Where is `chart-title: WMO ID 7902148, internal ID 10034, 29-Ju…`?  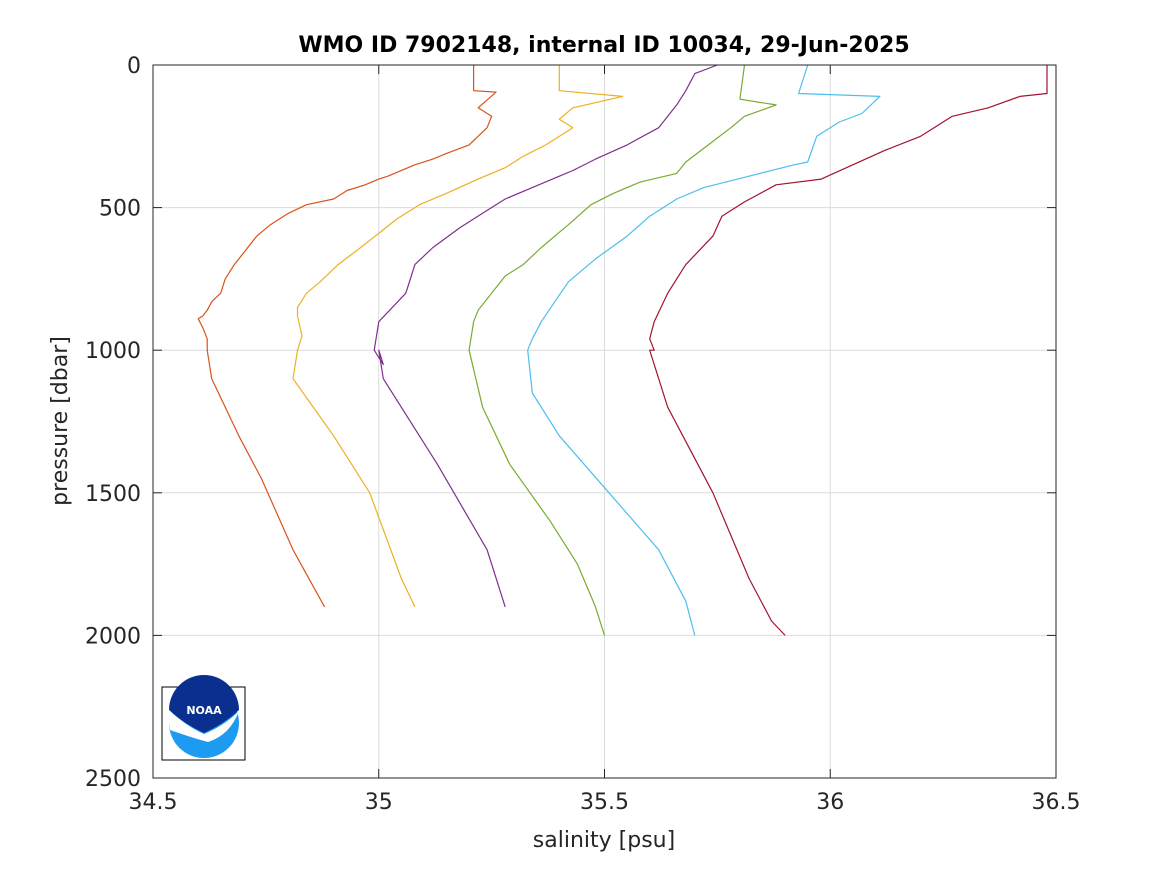 chart-title: WMO ID 7902148, internal ID 10034, 29-Ju… is located at coordinates (603, 45).